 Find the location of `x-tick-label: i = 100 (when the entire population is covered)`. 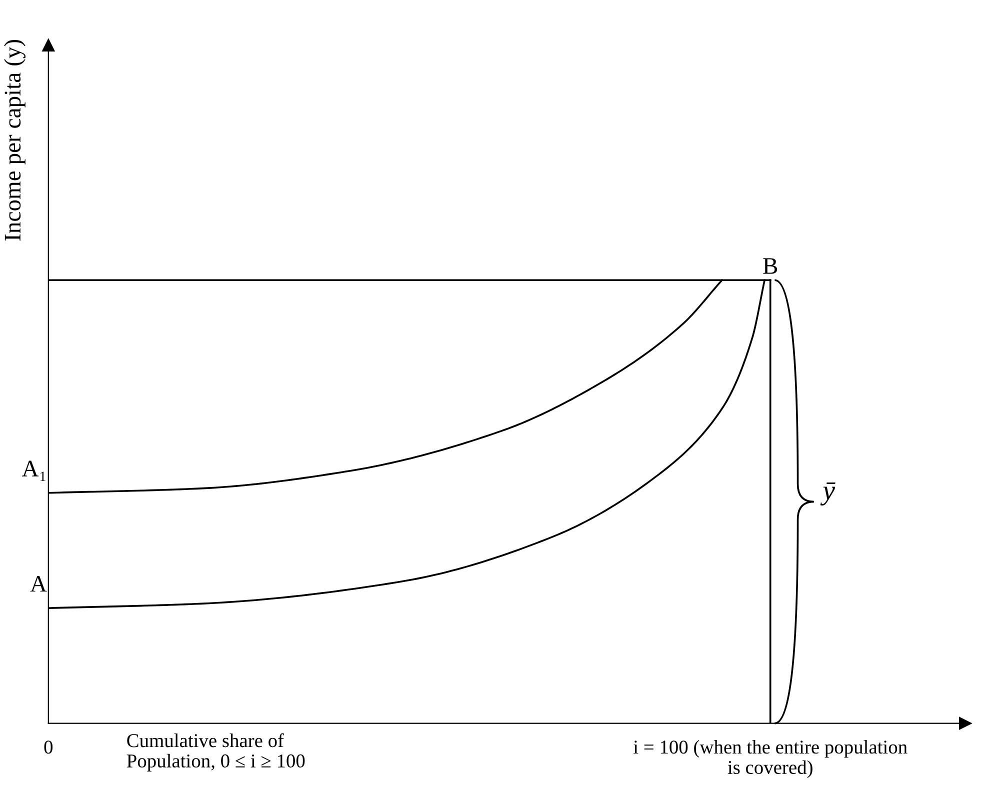

x-tick-label: i = 100 (when the entire population is covered) is located at coordinates (771, 759).